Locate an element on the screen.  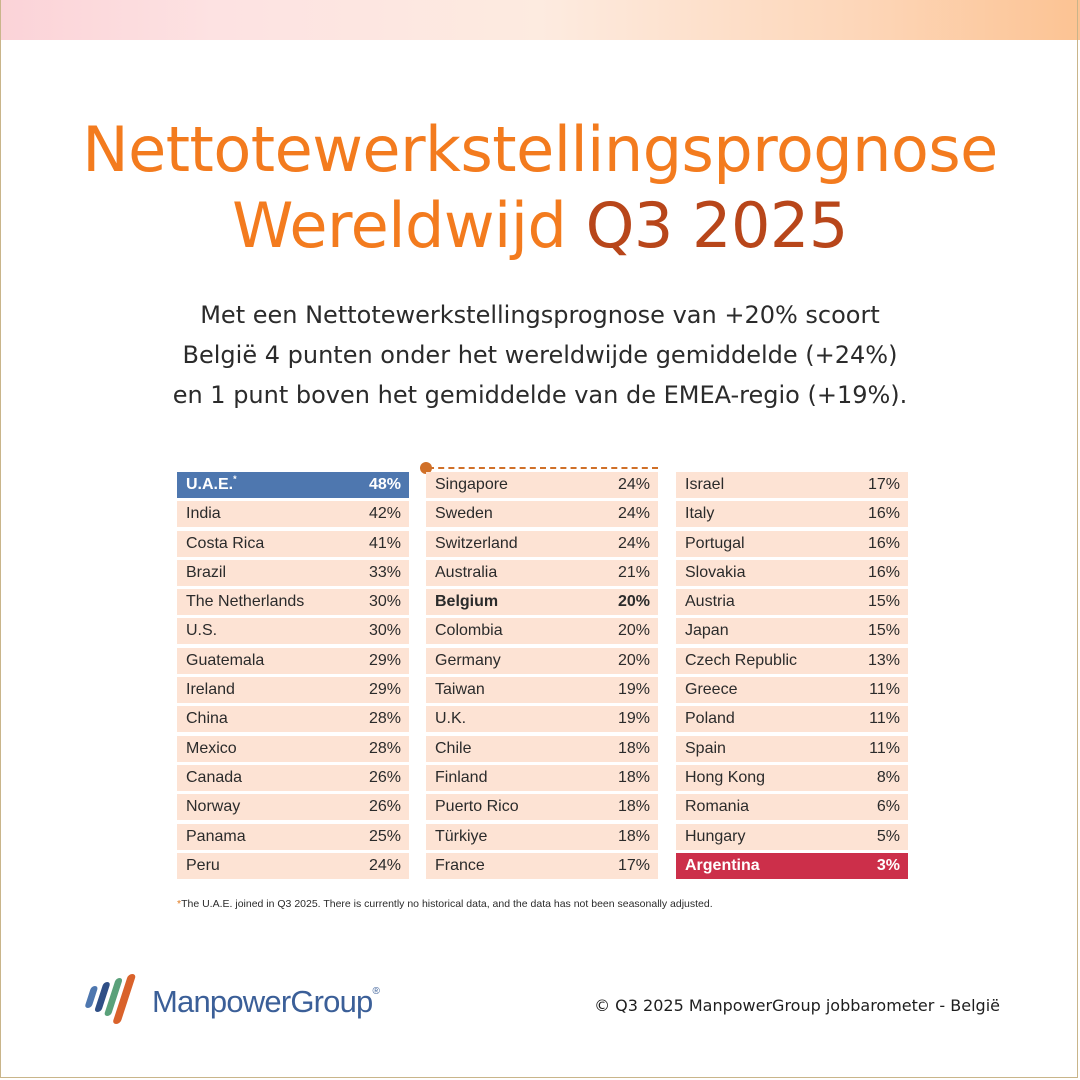
table-row: Mexico 28% is located at coordinates (293, 748).